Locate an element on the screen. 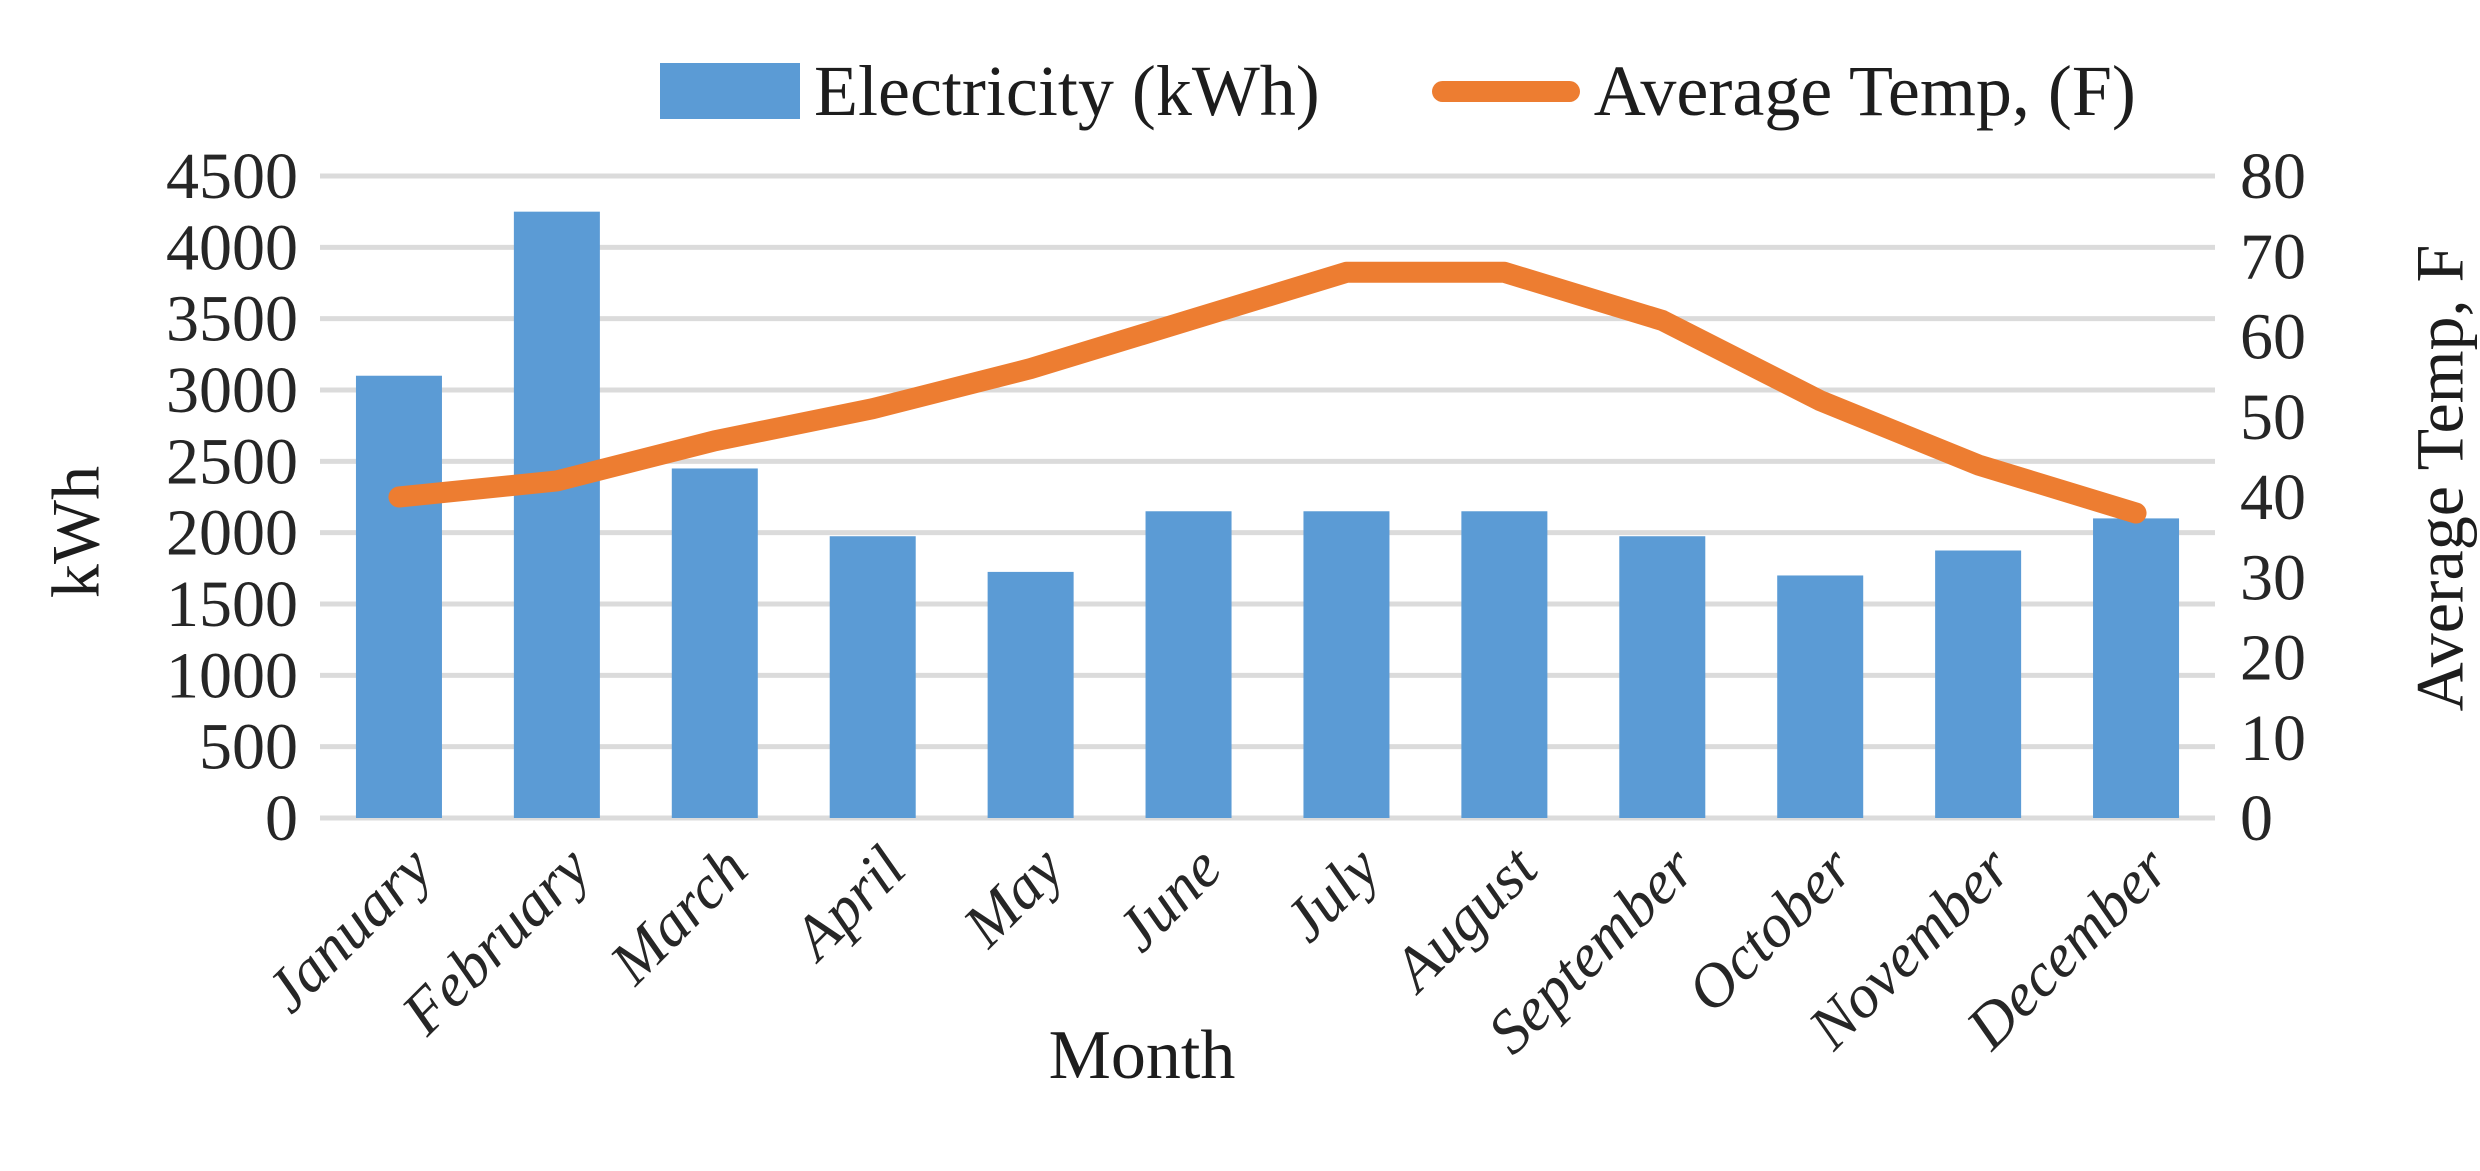  left-axis-tick: 500 is located at coordinates (248, 747).